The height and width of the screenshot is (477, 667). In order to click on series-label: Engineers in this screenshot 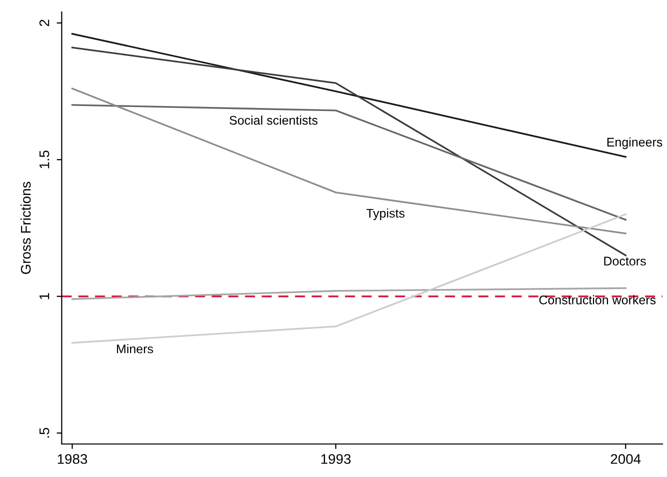, I will do `click(634, 143)`.